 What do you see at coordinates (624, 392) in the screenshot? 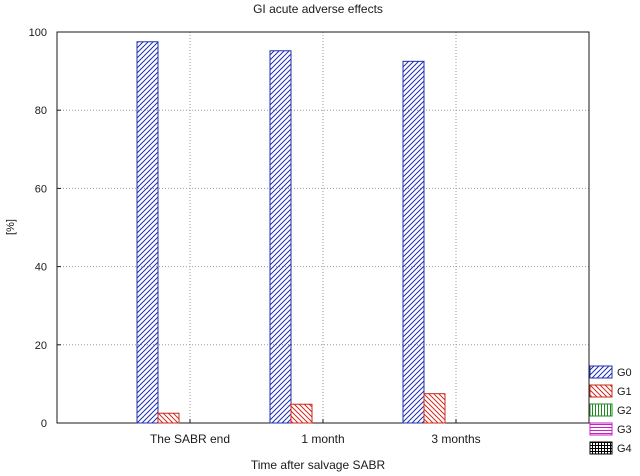
I see `legend-label-g1: G1` at bounding box center [624, 392].